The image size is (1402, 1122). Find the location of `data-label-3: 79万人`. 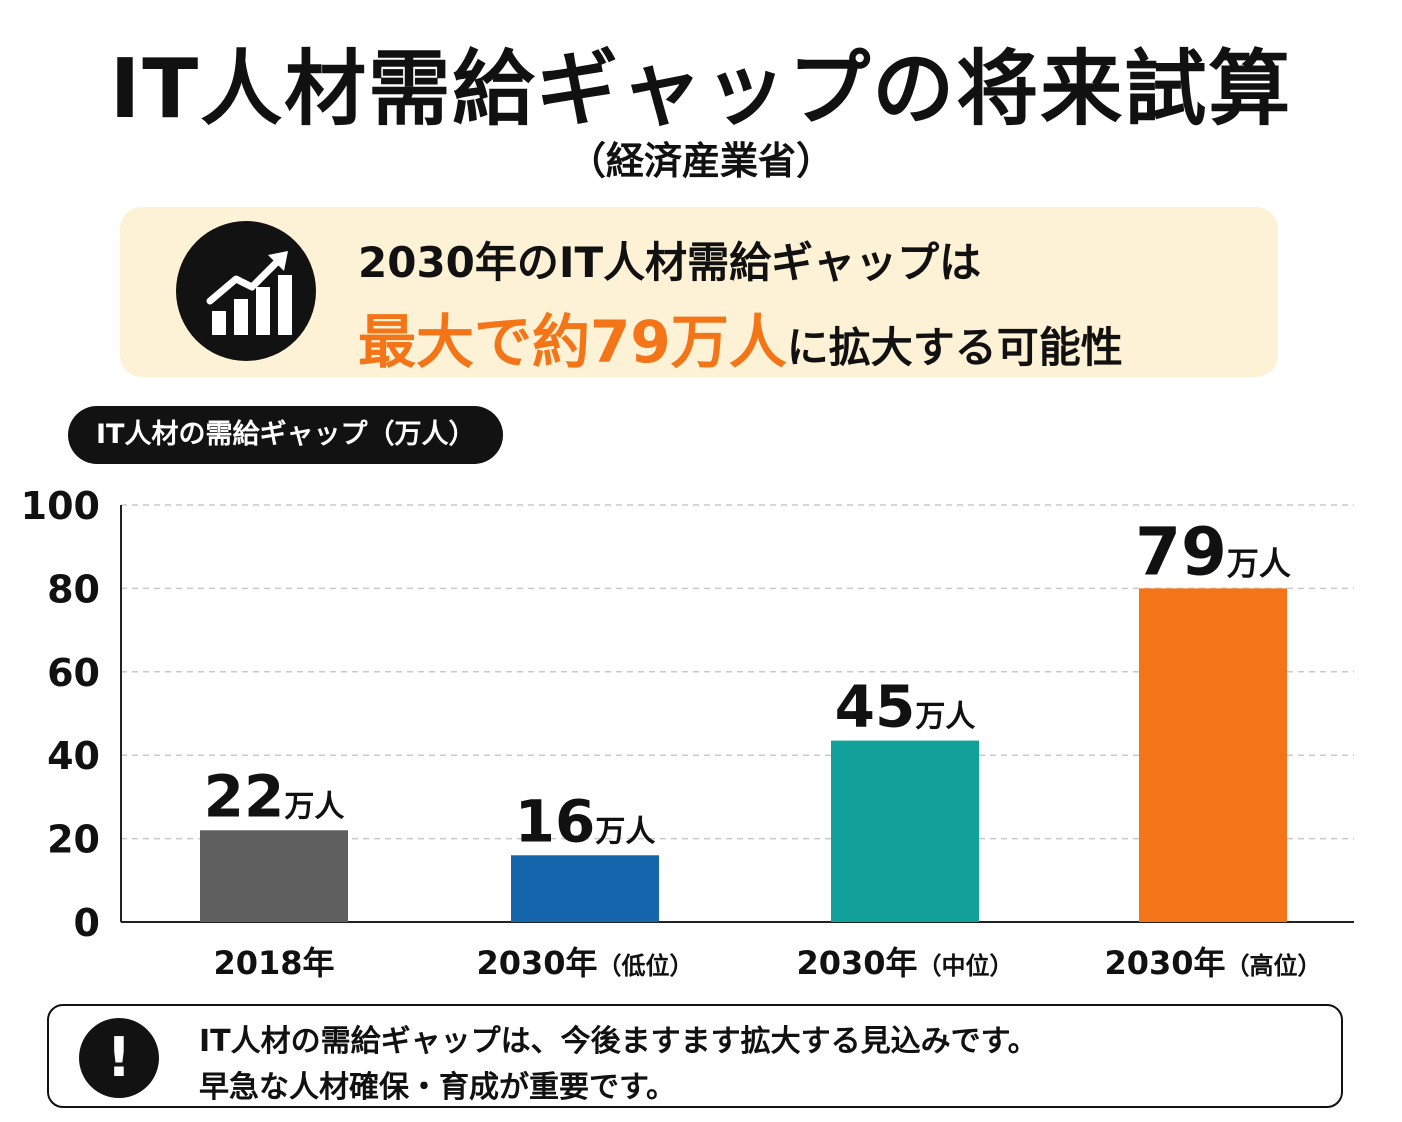

data-label-3: 79万人 is located at coordinates (1213, 551).